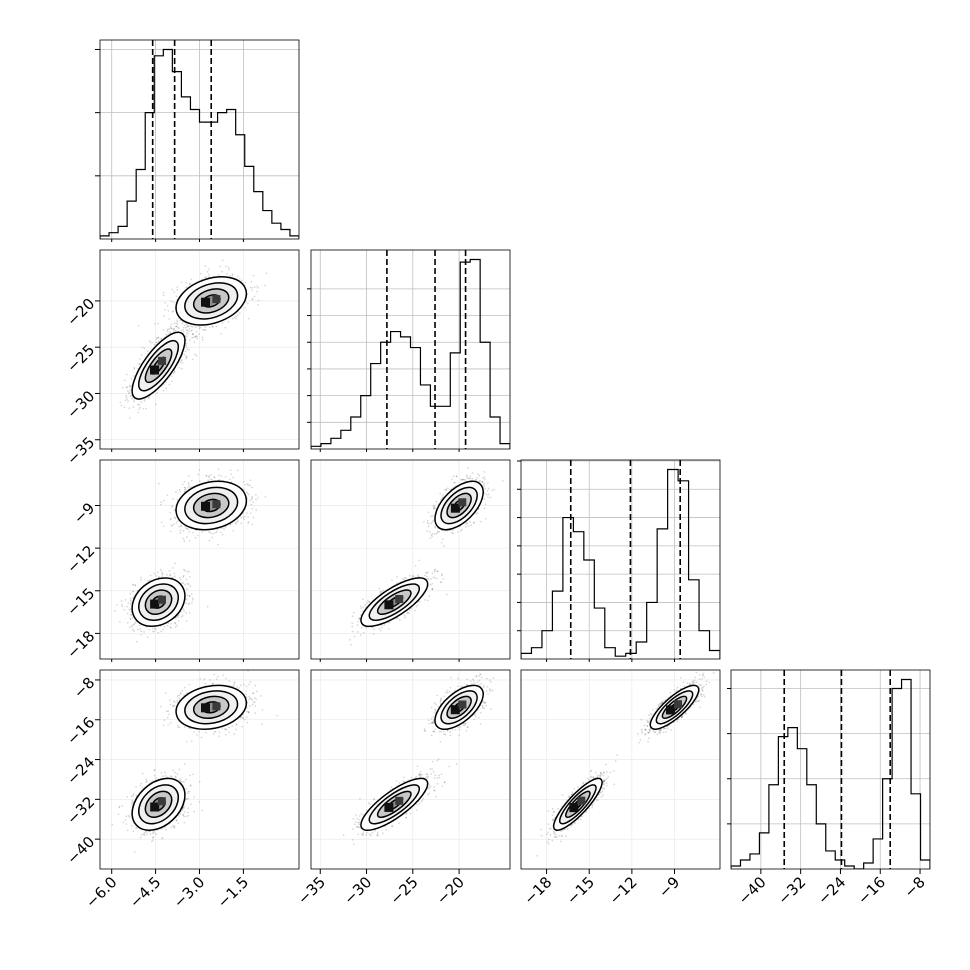  Describe the element at coordinates (80, 450) in the screenshot. I see `y-tick-label: −35` at that location.